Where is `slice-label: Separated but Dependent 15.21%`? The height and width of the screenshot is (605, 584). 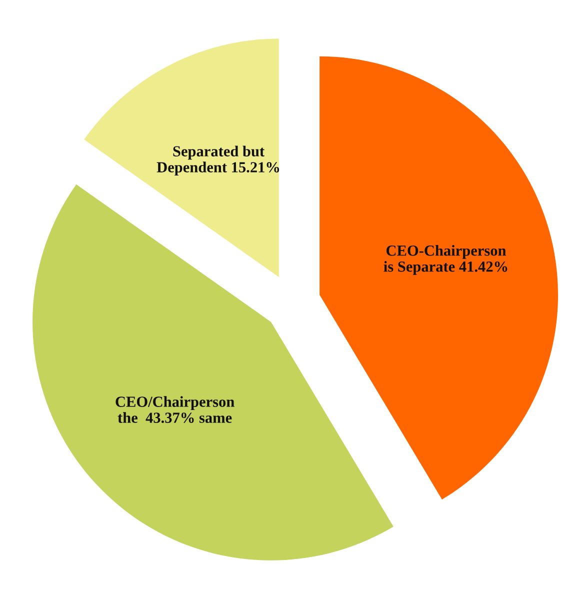 slice-label: Separated but Dependent 15.21% is located at coordinates (218, 161).